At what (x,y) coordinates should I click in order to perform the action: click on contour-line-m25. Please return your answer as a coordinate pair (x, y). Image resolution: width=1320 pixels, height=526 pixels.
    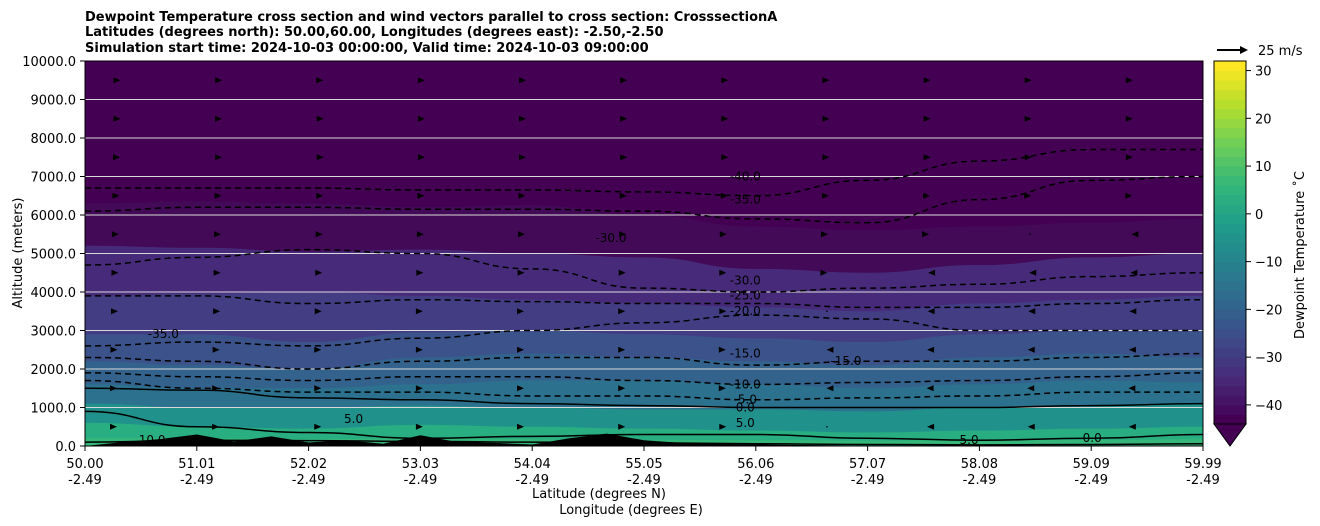
    Looking at the image, I should click on (644, 302).